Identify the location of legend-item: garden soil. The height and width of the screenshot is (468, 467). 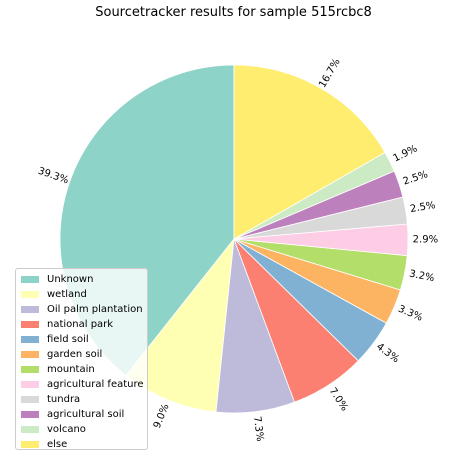
(81, 354).